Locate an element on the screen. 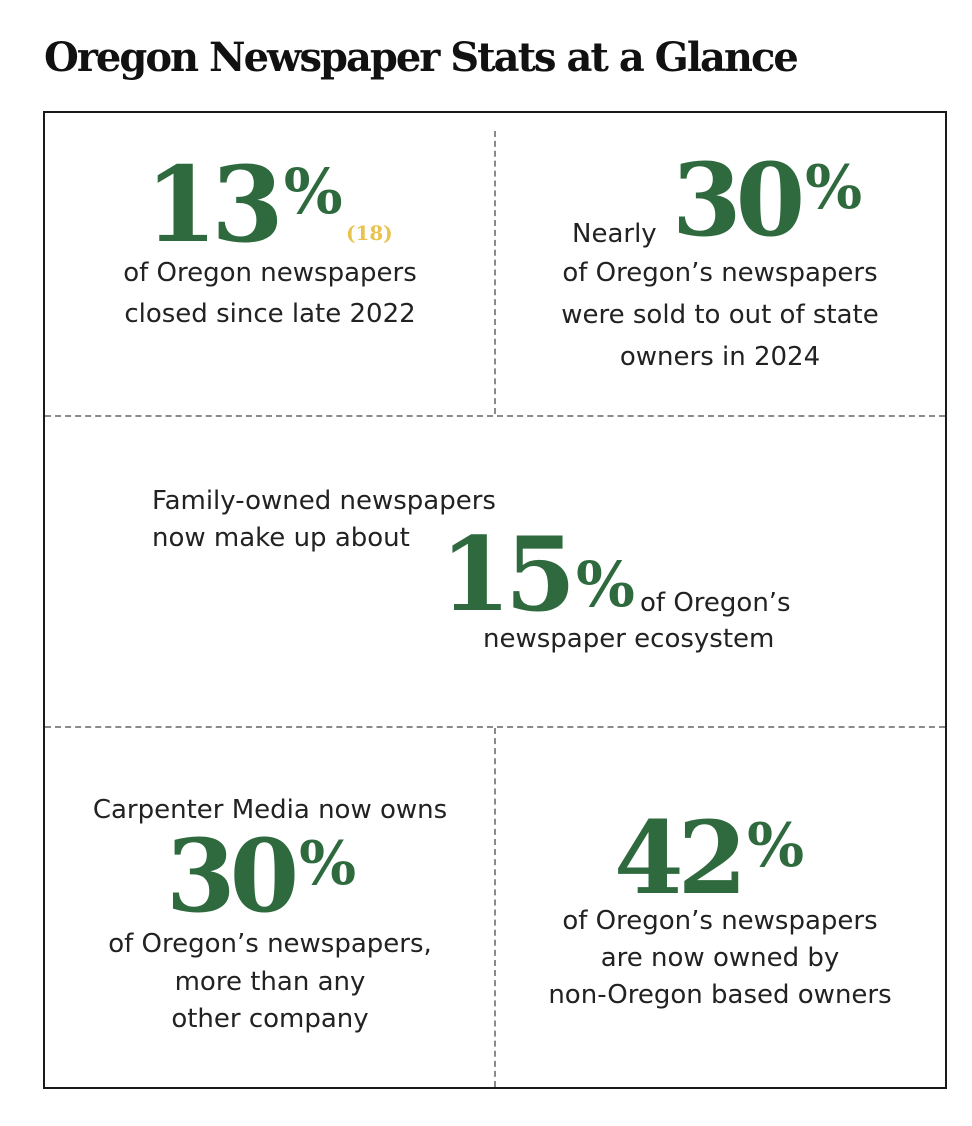 This screenshot has height=1126, width=972. stat-closed-value: 13 is located at coordinates (214, 204).